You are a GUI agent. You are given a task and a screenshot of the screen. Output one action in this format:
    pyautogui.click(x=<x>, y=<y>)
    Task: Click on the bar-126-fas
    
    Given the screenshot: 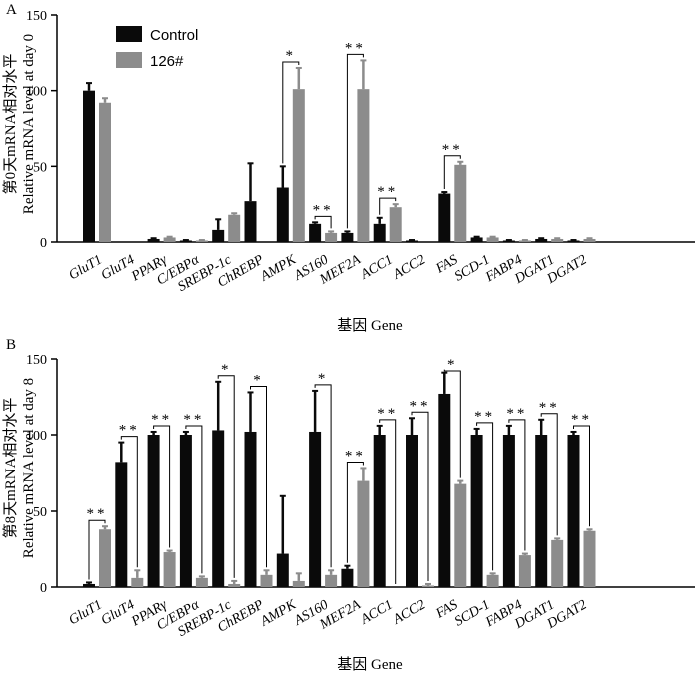 What is the action you would take?
    pyautogui.click(x=460, y=535)
    